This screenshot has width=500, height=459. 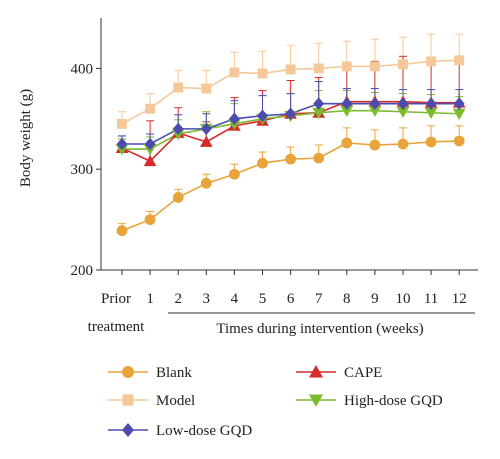 What do you see at coordinates (116, 299) in the screenshot?
I see `x-tick-label: Prior` at bounding box center [116, 299].